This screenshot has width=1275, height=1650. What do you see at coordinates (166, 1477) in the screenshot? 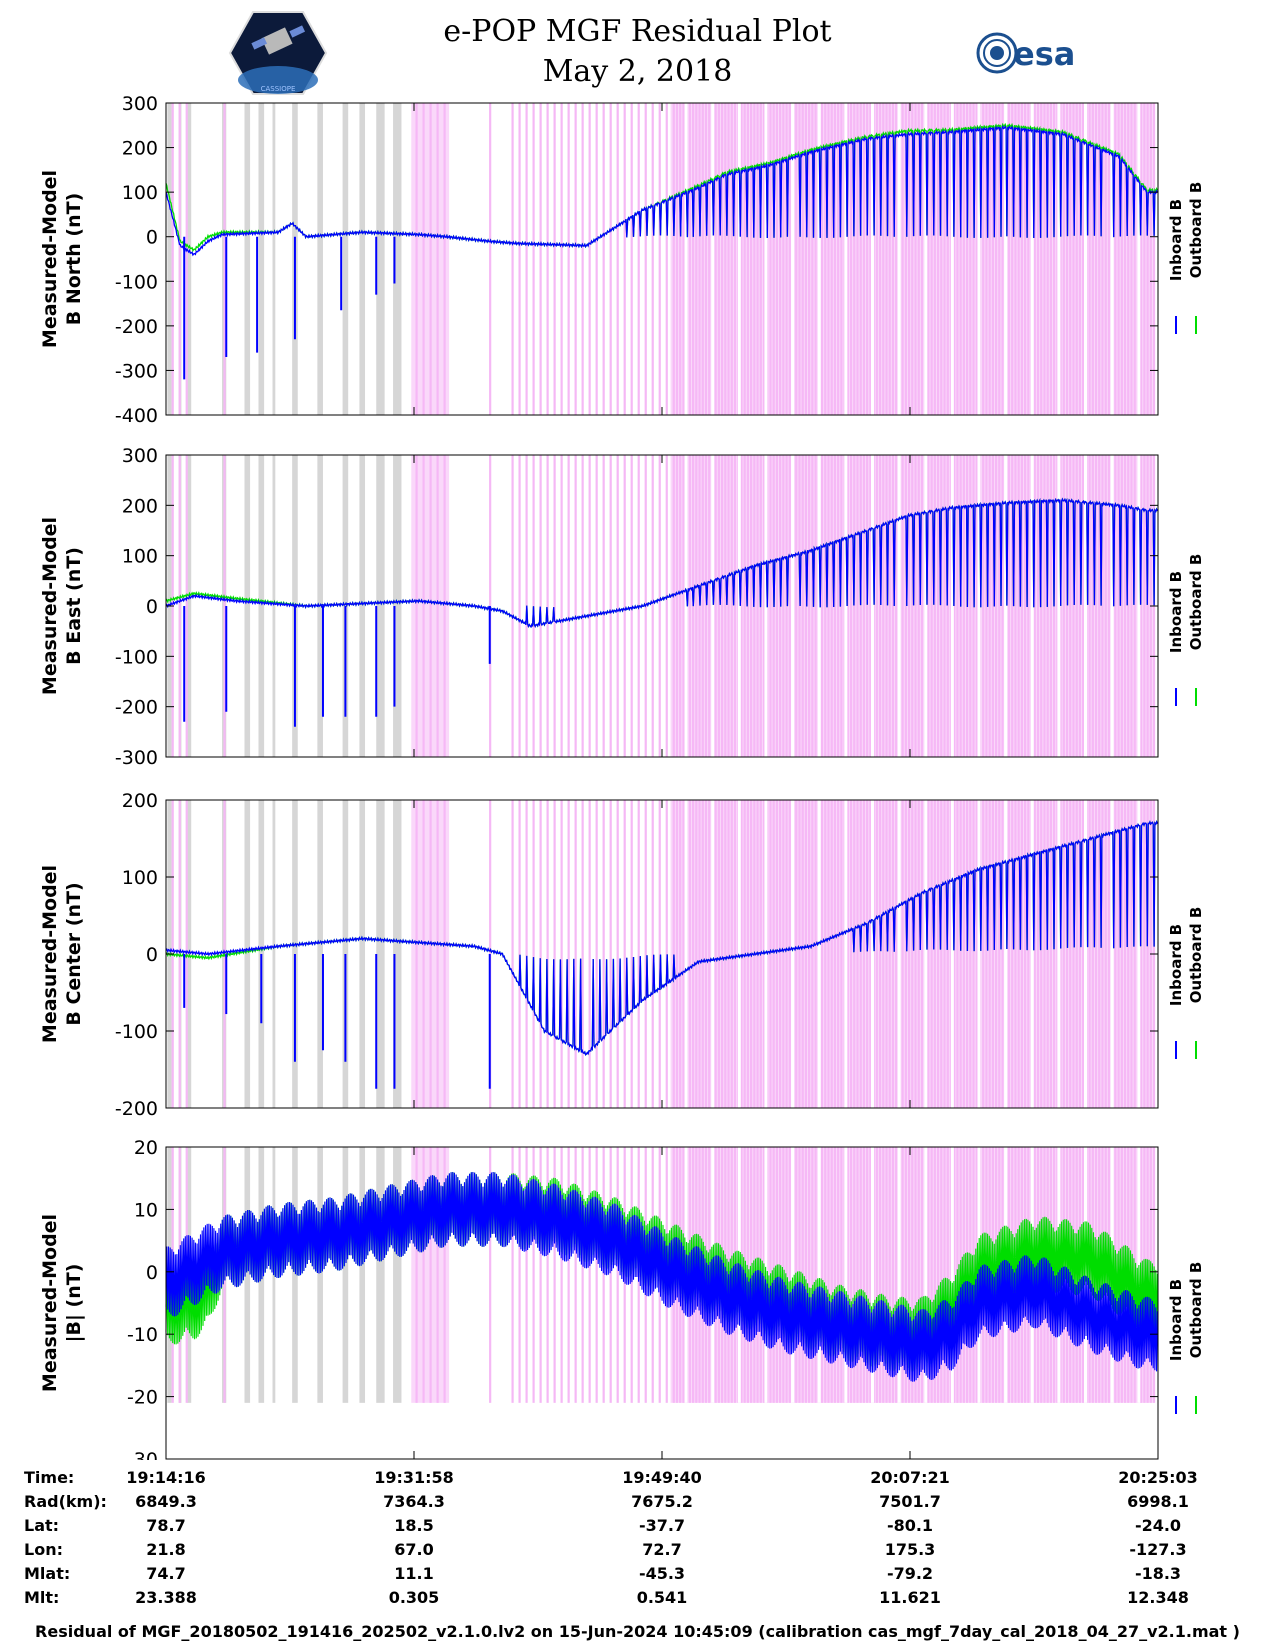
I see `ephemeris-value: 19:14:16` at bounding box center [166, 1477].